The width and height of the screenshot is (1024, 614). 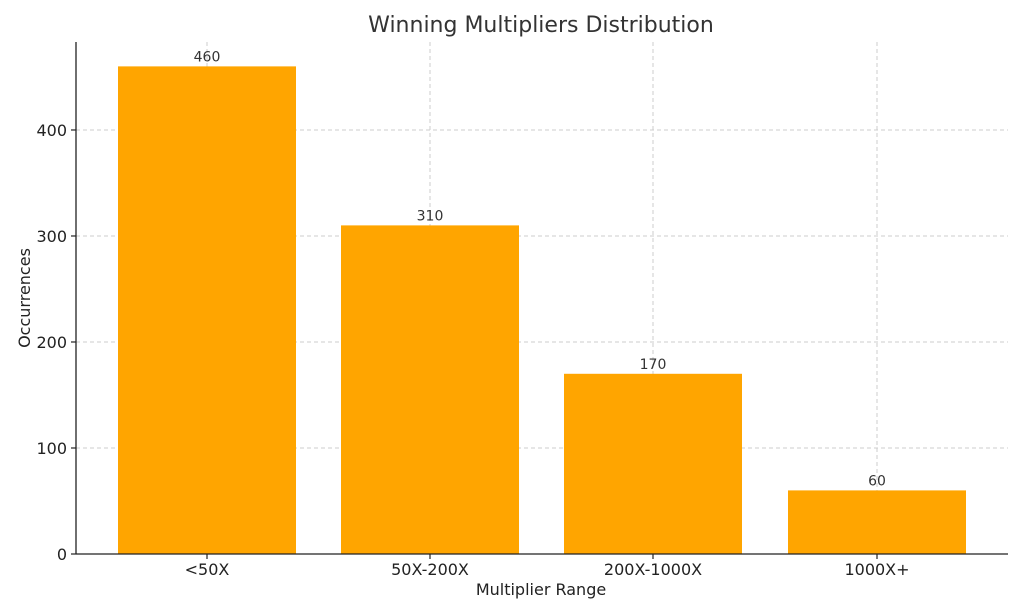 What do you see at coordinates (430, 569) in the screenshot?
I see `x-tick-label: 50X-200X` at bounding box center [430, 569].